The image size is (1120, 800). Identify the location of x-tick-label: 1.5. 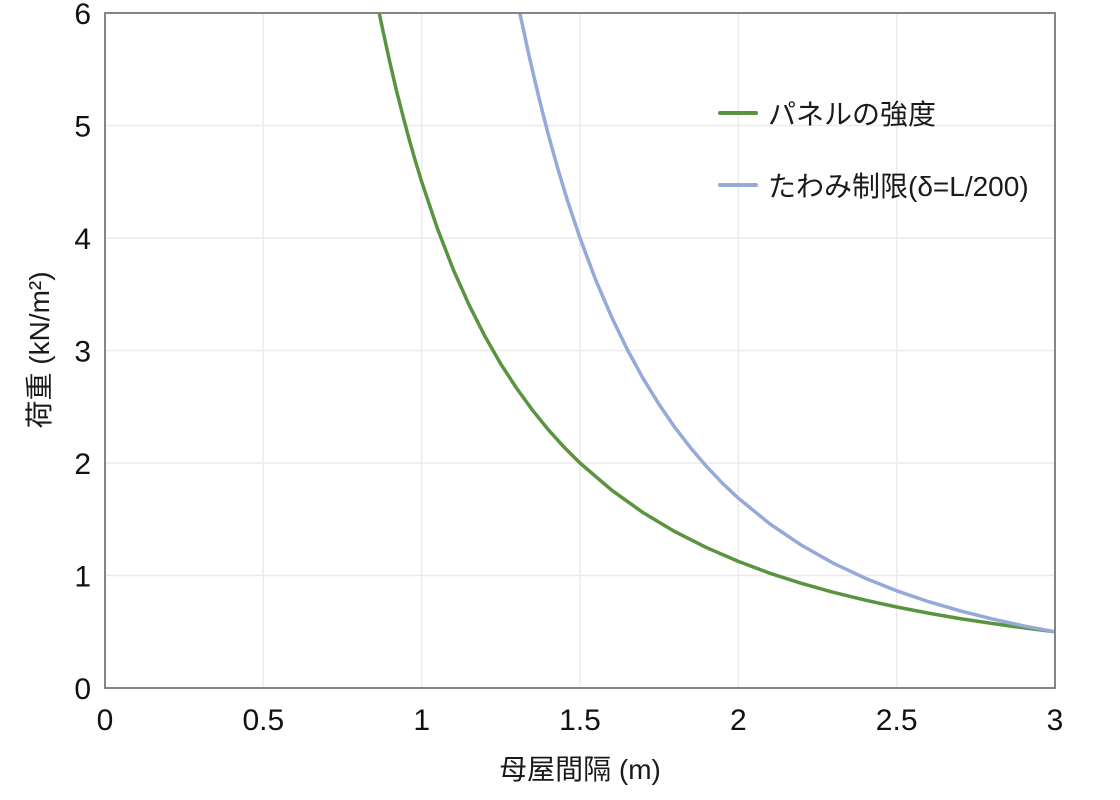
(580, 720).